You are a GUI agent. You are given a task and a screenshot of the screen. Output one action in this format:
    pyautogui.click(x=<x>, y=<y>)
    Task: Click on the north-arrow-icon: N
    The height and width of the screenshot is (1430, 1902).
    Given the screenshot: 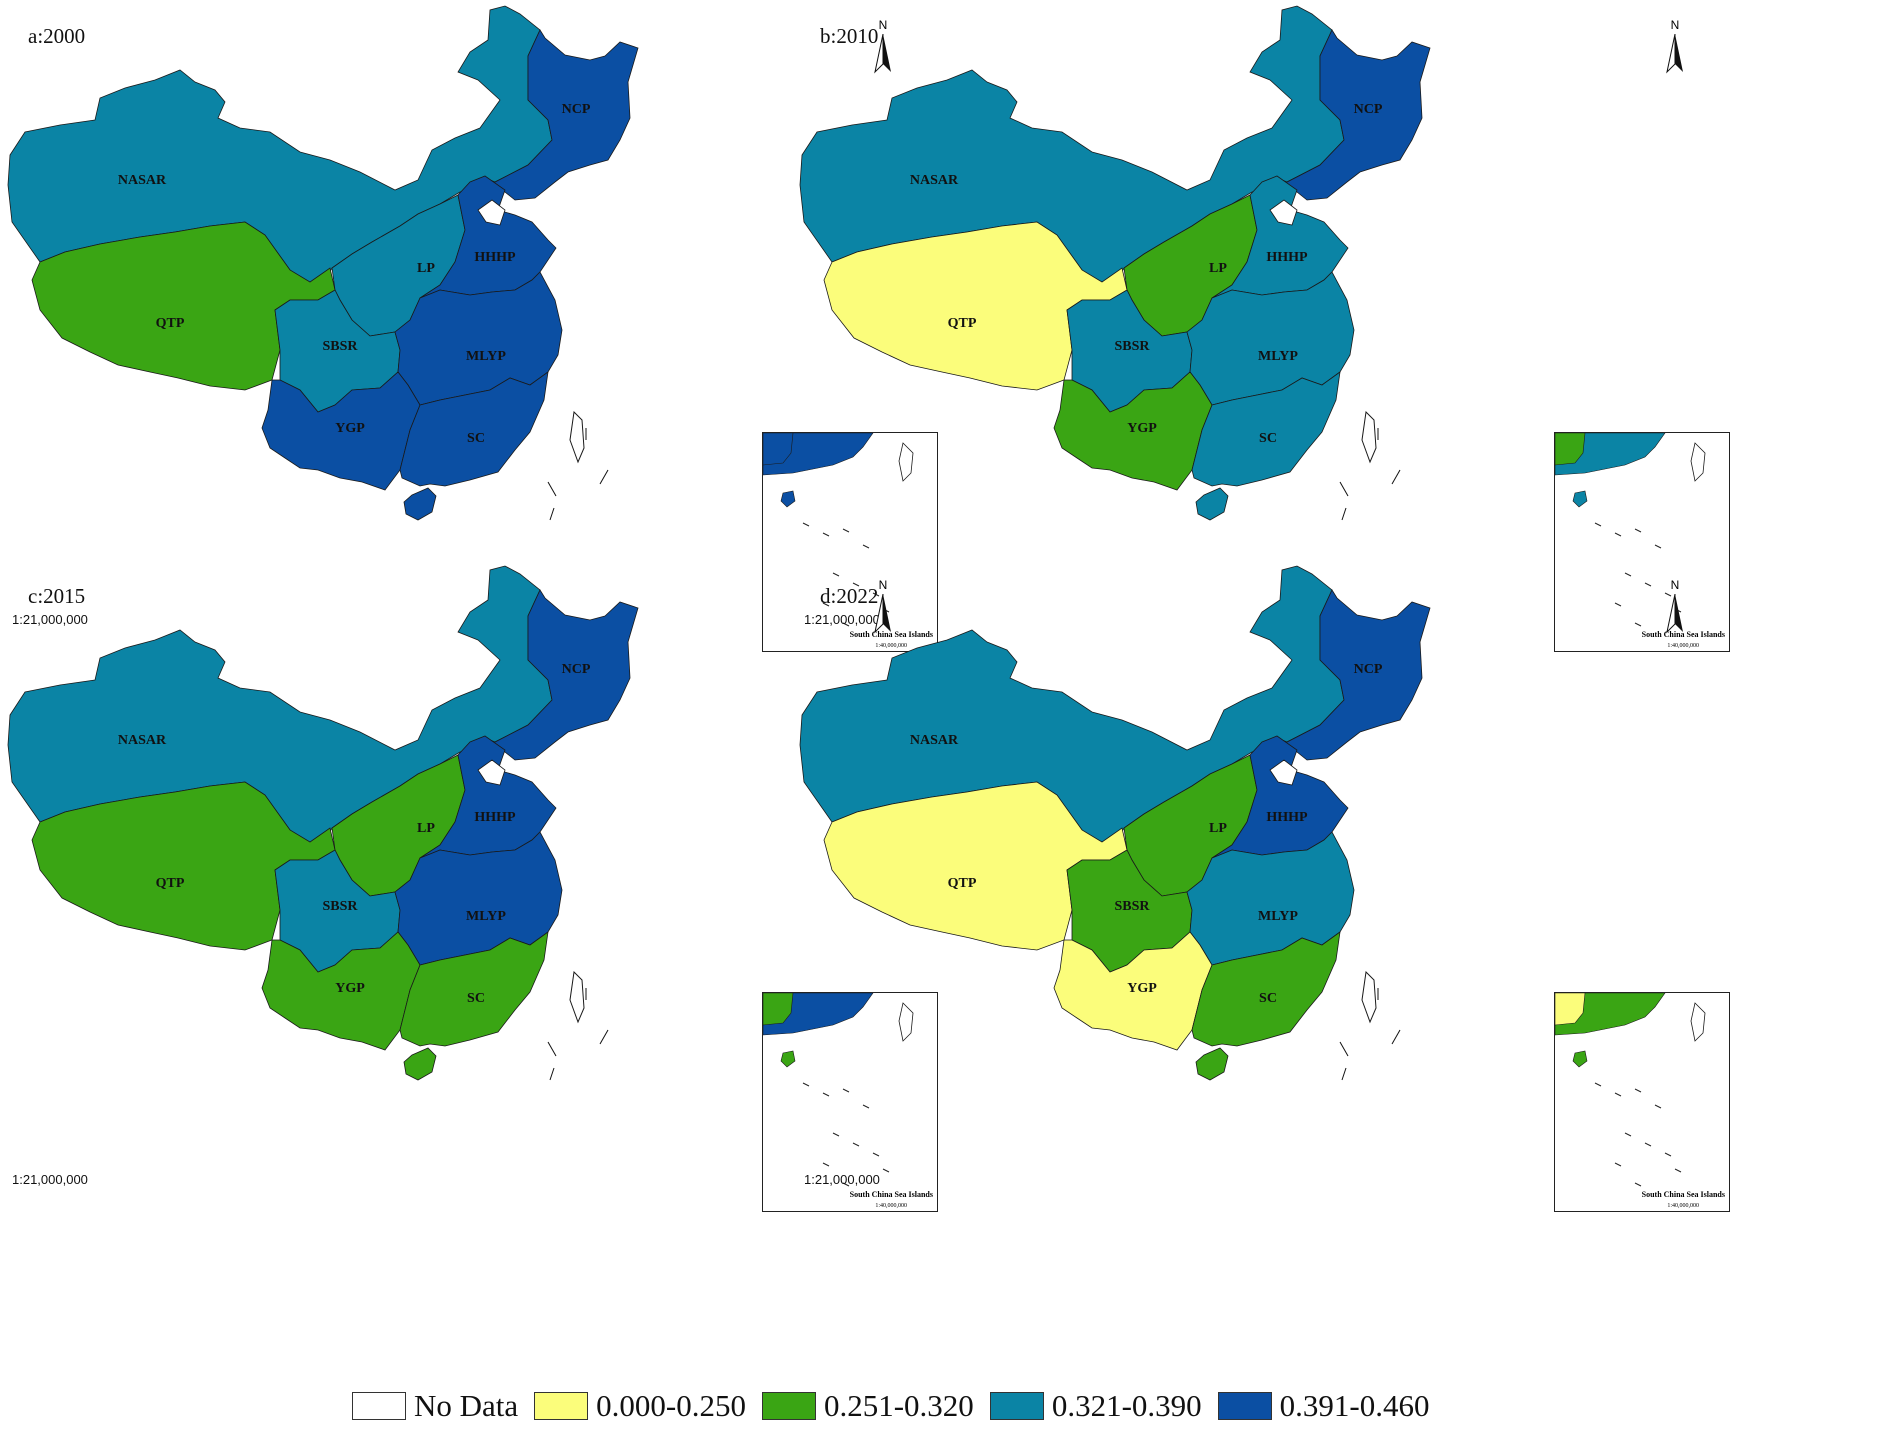 What is the action you would take?
    pyautogui.click(x=883, y=48)
    